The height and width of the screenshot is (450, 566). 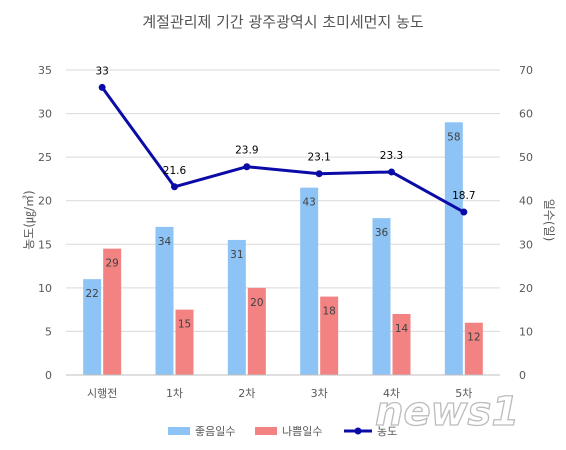 What do you see at coordinates (453, 137) in the screenshot?
I see `data-label-good-days: 58` at bounding box center [453, 137].